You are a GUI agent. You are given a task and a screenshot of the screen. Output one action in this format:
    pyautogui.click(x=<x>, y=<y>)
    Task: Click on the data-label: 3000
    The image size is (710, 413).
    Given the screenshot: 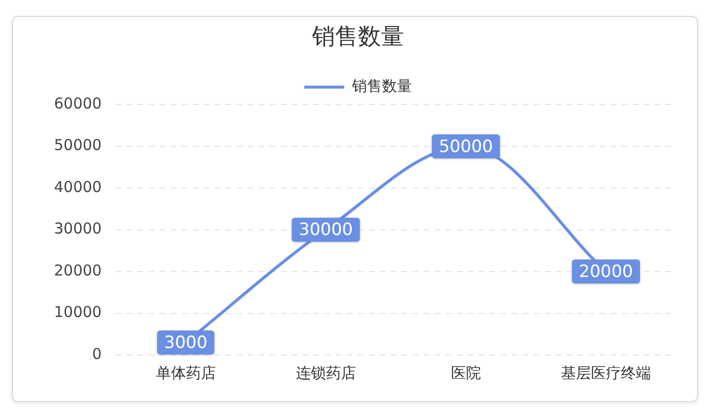 What is the action you would take?
    pyautogui.click(x=186, y=342)
    